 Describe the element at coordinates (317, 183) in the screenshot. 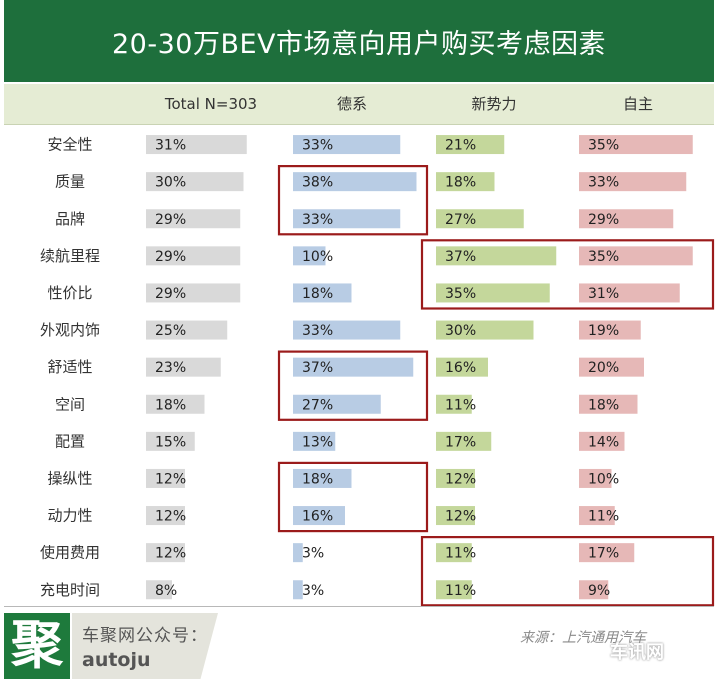

I see `data-label: 38%` at that location.